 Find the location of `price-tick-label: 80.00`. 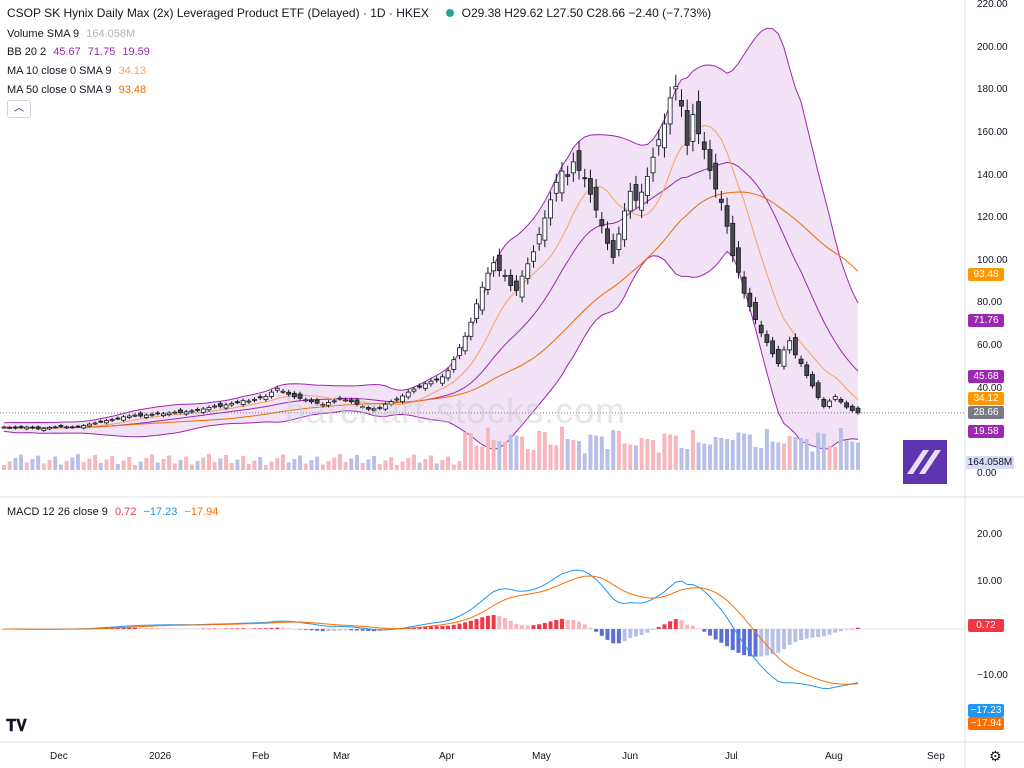

price-tick-label: 80.00 is located at coordinates (990, 303).